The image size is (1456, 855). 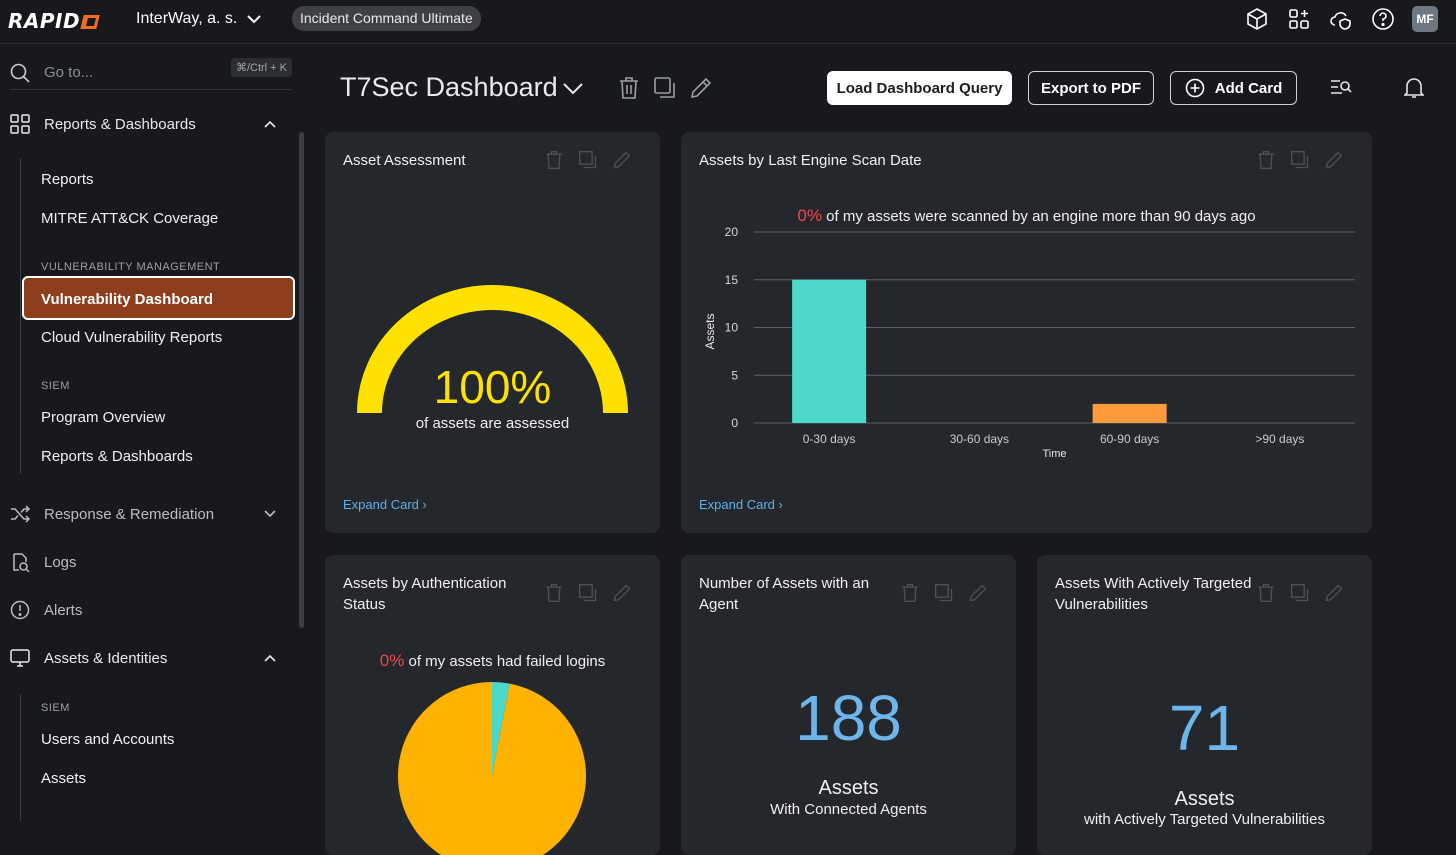 What do you see at coordinates (829, 439) in the screenshot?
I see `x-tick-label: 0-30 days` at bounding box center [829, 439].